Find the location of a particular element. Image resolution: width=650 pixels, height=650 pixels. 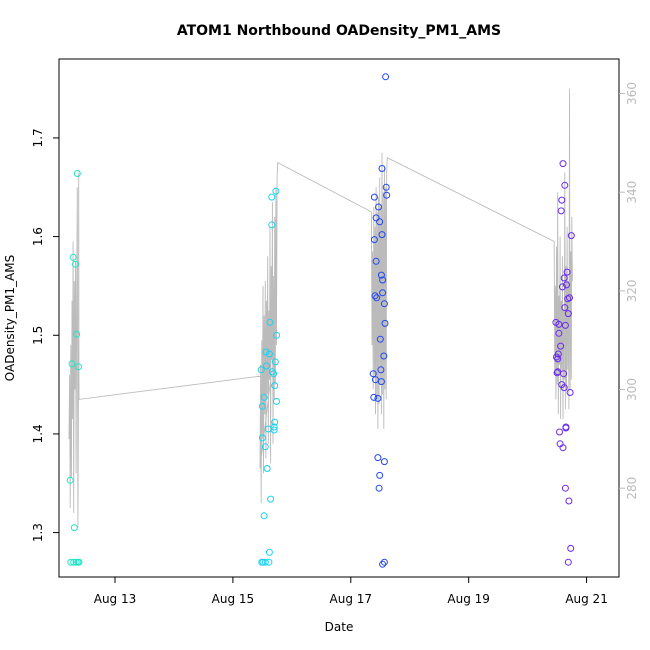

x-axis-label: Date is located at coordinates (339, 627).